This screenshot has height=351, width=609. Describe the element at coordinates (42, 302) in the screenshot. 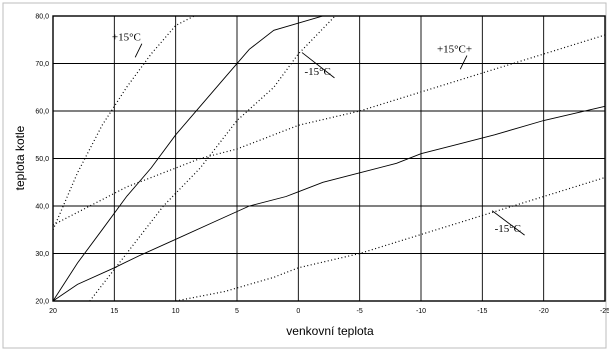

I see `y-tick-label: 20,0` at that location.